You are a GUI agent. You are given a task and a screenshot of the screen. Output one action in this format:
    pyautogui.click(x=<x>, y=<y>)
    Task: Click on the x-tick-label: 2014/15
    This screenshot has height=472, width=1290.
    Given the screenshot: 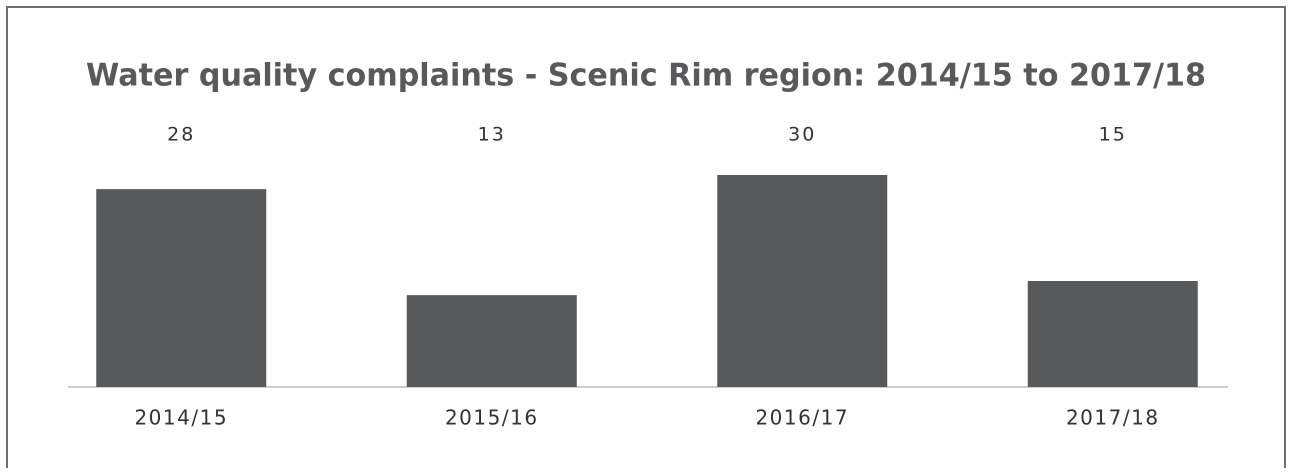 What is the action you would take?
    pyautogui.click(x=181, y=418)
    